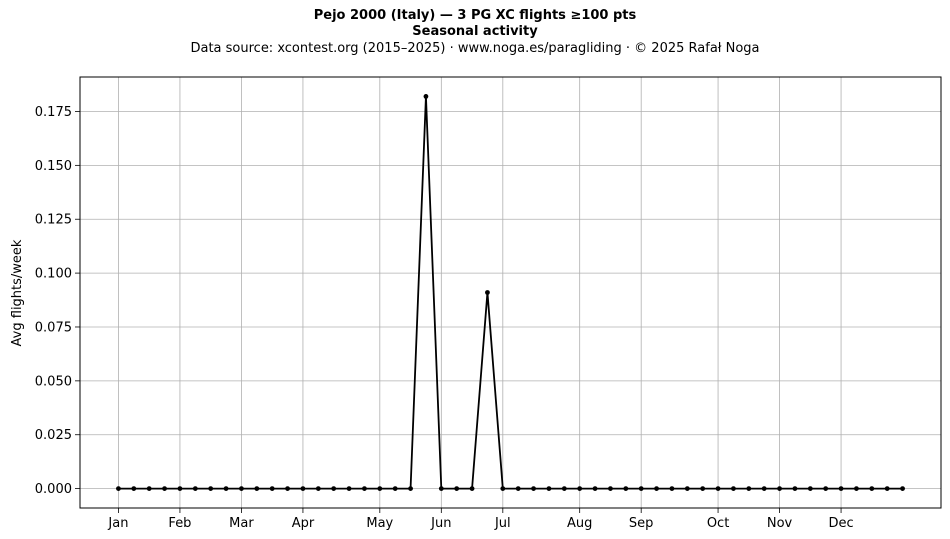  Describe the element at coordinates (53, 327) in the screenshot. I see `y-tick-label: 0.075` at that location.